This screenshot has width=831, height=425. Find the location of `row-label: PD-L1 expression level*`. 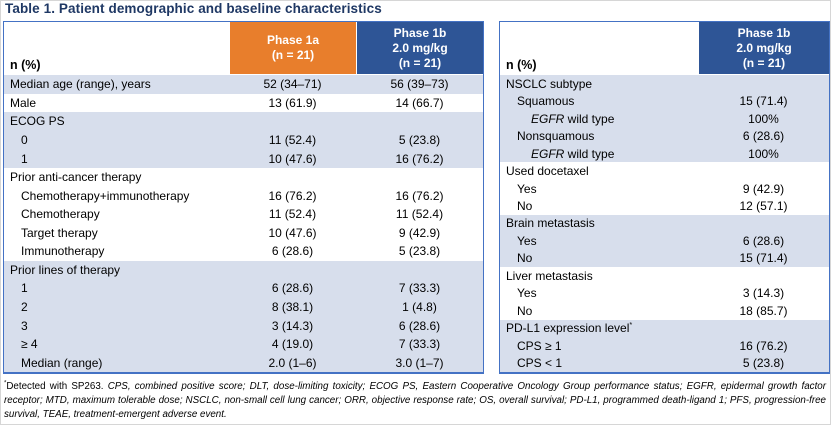

row-label: PD-L1 expression level* is located at coordinates (569, 328).